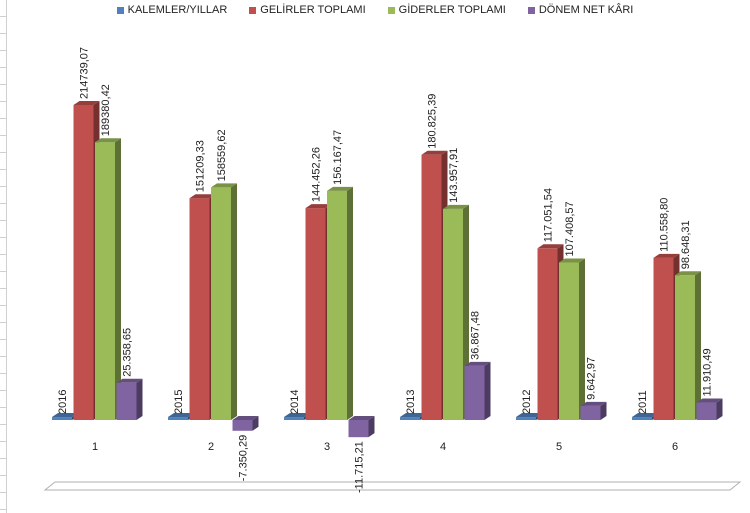 The height and width of the screenshot is (513, 750). What do you see at coordinates (411, 402) in the screenshot?
I see `data-label-s1-c4: 2013` at bounding box center [411, 402].